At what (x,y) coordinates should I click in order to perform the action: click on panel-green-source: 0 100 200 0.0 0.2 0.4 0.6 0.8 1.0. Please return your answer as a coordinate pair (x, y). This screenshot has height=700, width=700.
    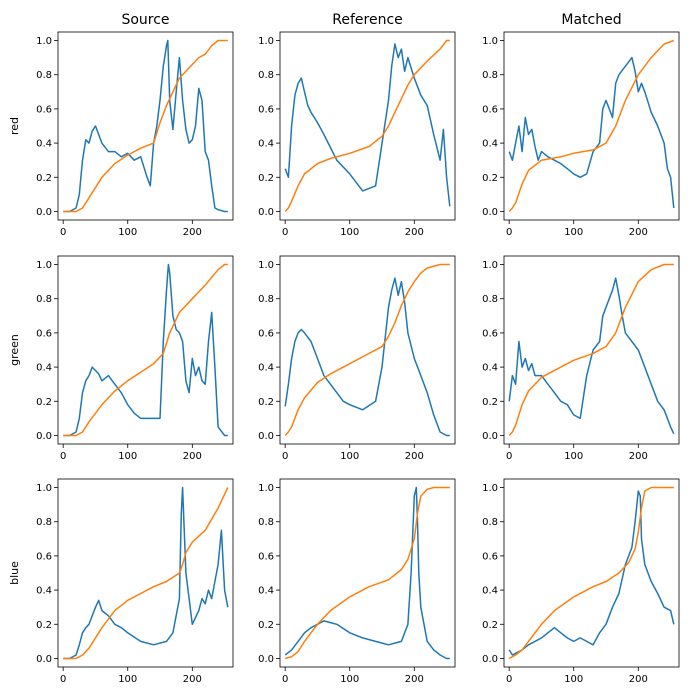
    Looking at the image, I should click on (134, 359).